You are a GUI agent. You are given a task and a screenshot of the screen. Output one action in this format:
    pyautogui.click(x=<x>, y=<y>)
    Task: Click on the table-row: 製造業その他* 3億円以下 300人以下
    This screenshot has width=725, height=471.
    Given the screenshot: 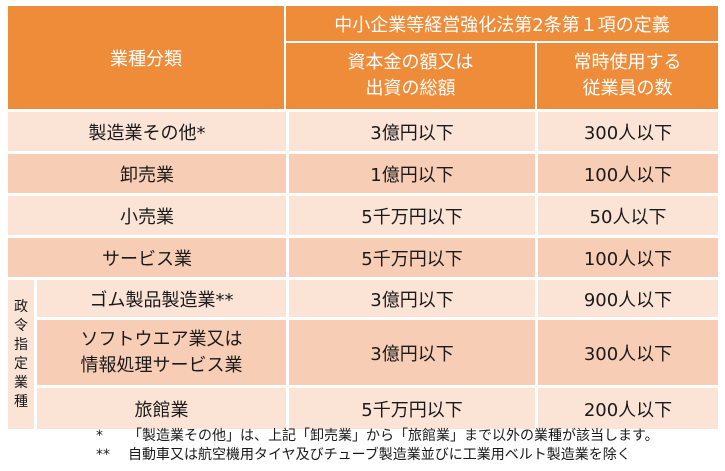 What is the action you would take?
    pyautogui.click(x=363, y=130)
    